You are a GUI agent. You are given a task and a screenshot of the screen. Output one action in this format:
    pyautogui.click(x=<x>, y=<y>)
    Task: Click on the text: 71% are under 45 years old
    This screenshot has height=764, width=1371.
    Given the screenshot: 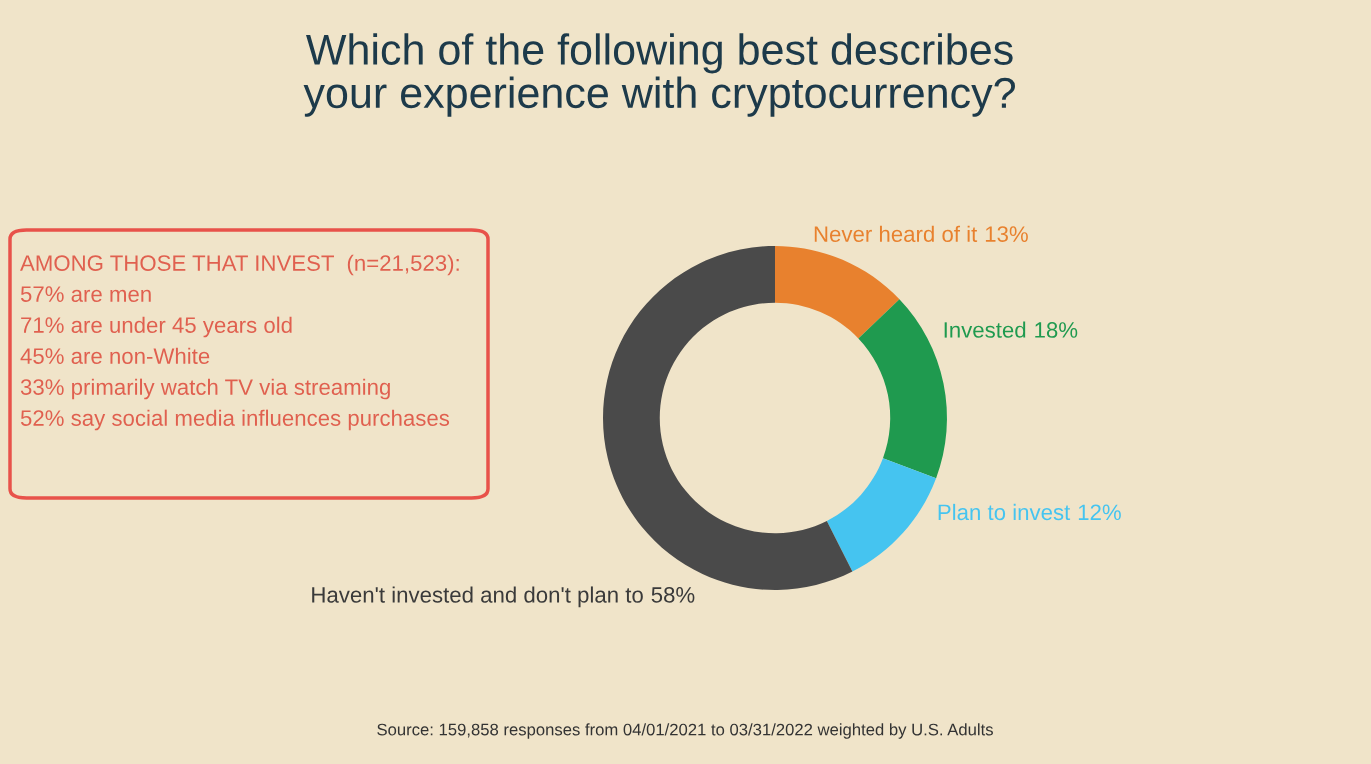 What is the action you would take?
    pyautogui.click(x=156, y=327)
    